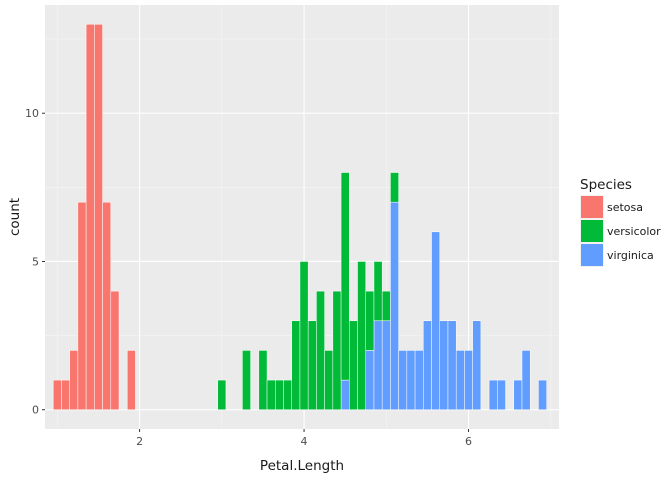 The image size is (672, 480). Describe the element at coordinates (592, 255) in the screenshot. I see `legend-swatch-virginica` at that location.